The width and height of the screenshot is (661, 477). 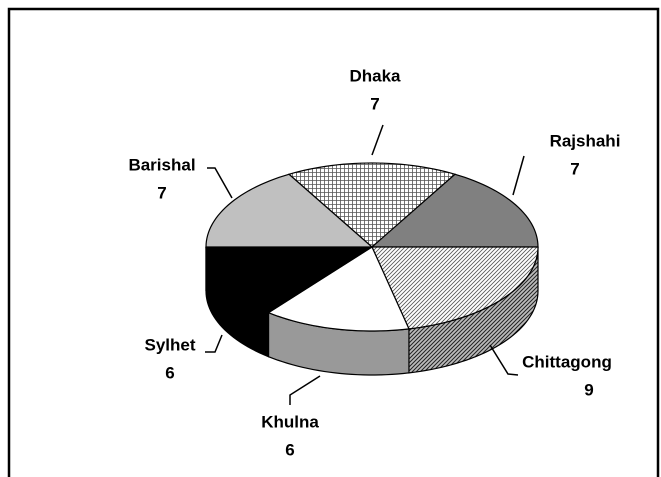 I want to click on slice-label: Barishal, so click(x=161, y=164).